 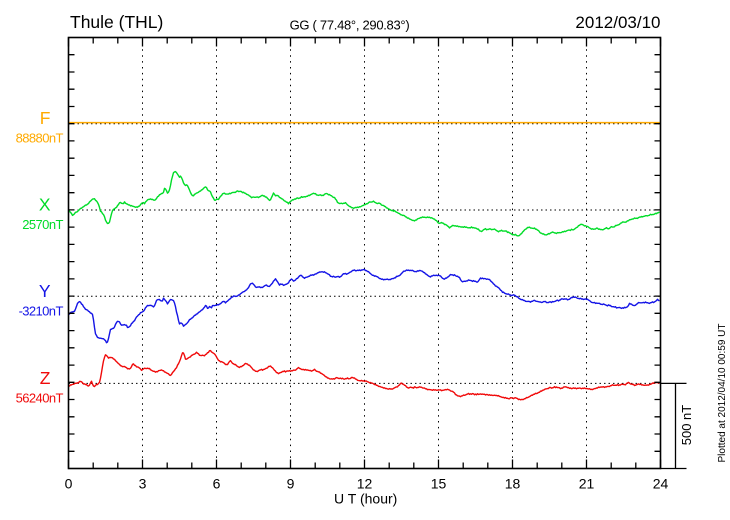 What do you see at coordinates (40, 398) in the screenshot?
I see `svg-text: 56240nT` at bounding box center [40, 398].